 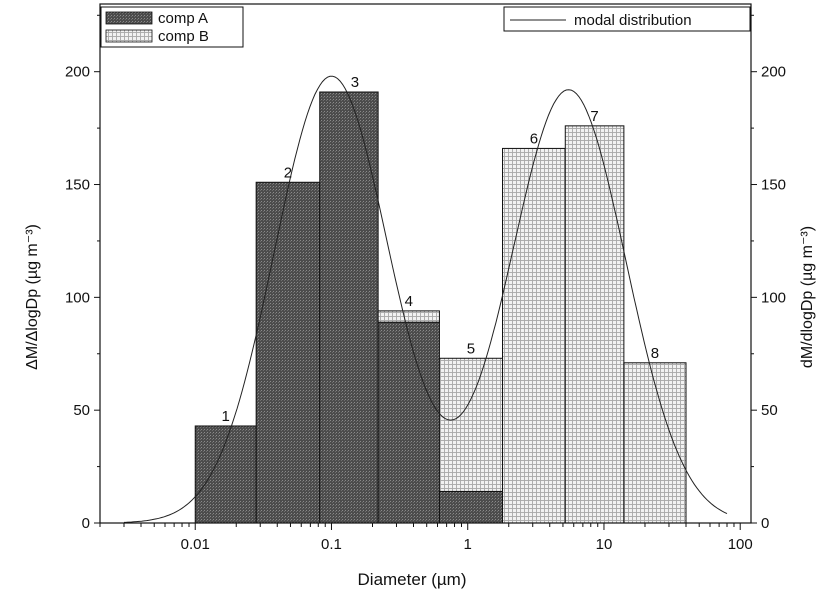 I want to click on legend-swatch-comp-b, so click(x=129, y=36).